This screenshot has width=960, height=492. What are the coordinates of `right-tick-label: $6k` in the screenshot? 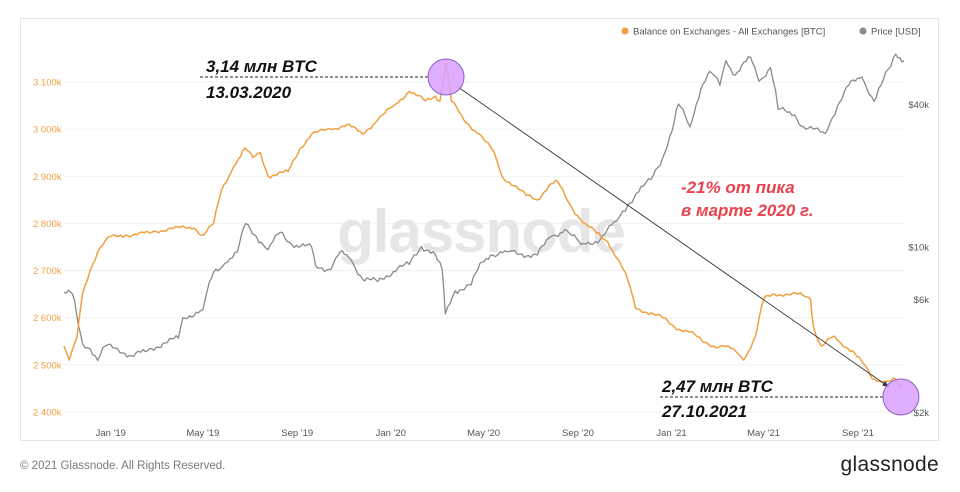 It's located at (922, 300).